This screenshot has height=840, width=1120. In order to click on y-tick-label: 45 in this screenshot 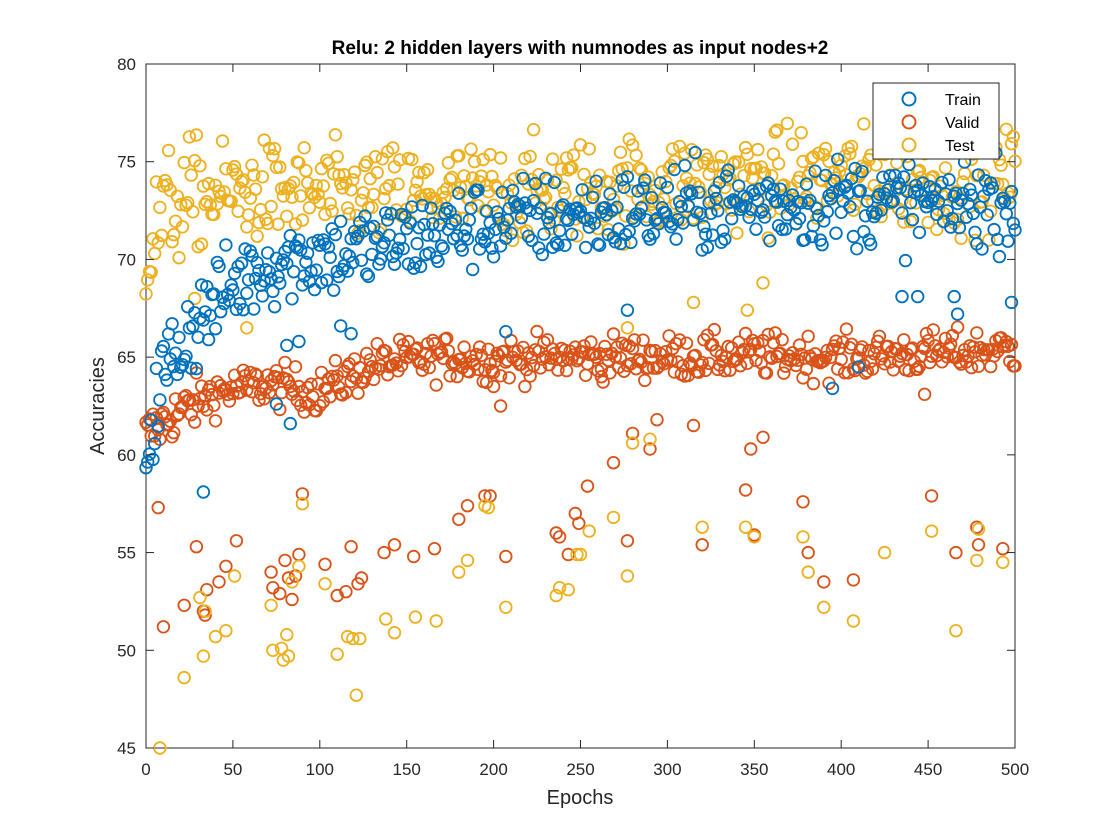, I will do `click(126, 748)`.